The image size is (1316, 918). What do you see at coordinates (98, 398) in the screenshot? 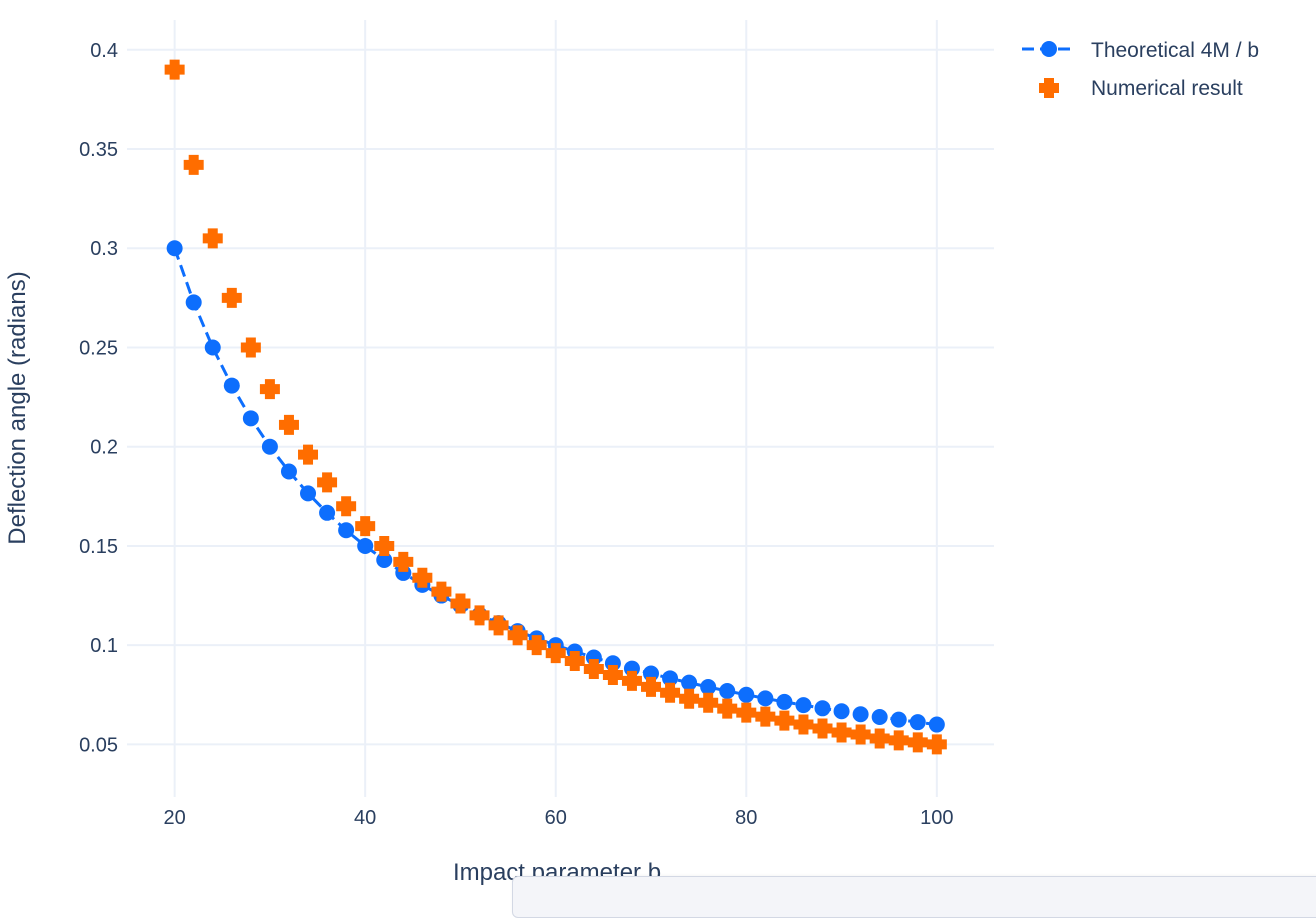
I see `y-axis-ticks: 0.05 0.1 0.15 0.2 0.25 0.3 0.35 0.4` at bounding box center [98, 398].